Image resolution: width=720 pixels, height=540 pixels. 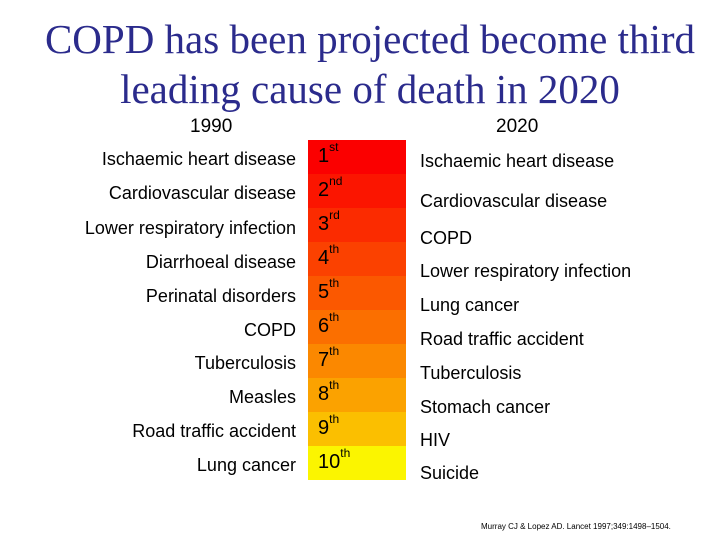 I want to click on rank-cell: 5th, so click(x=357, y=293).